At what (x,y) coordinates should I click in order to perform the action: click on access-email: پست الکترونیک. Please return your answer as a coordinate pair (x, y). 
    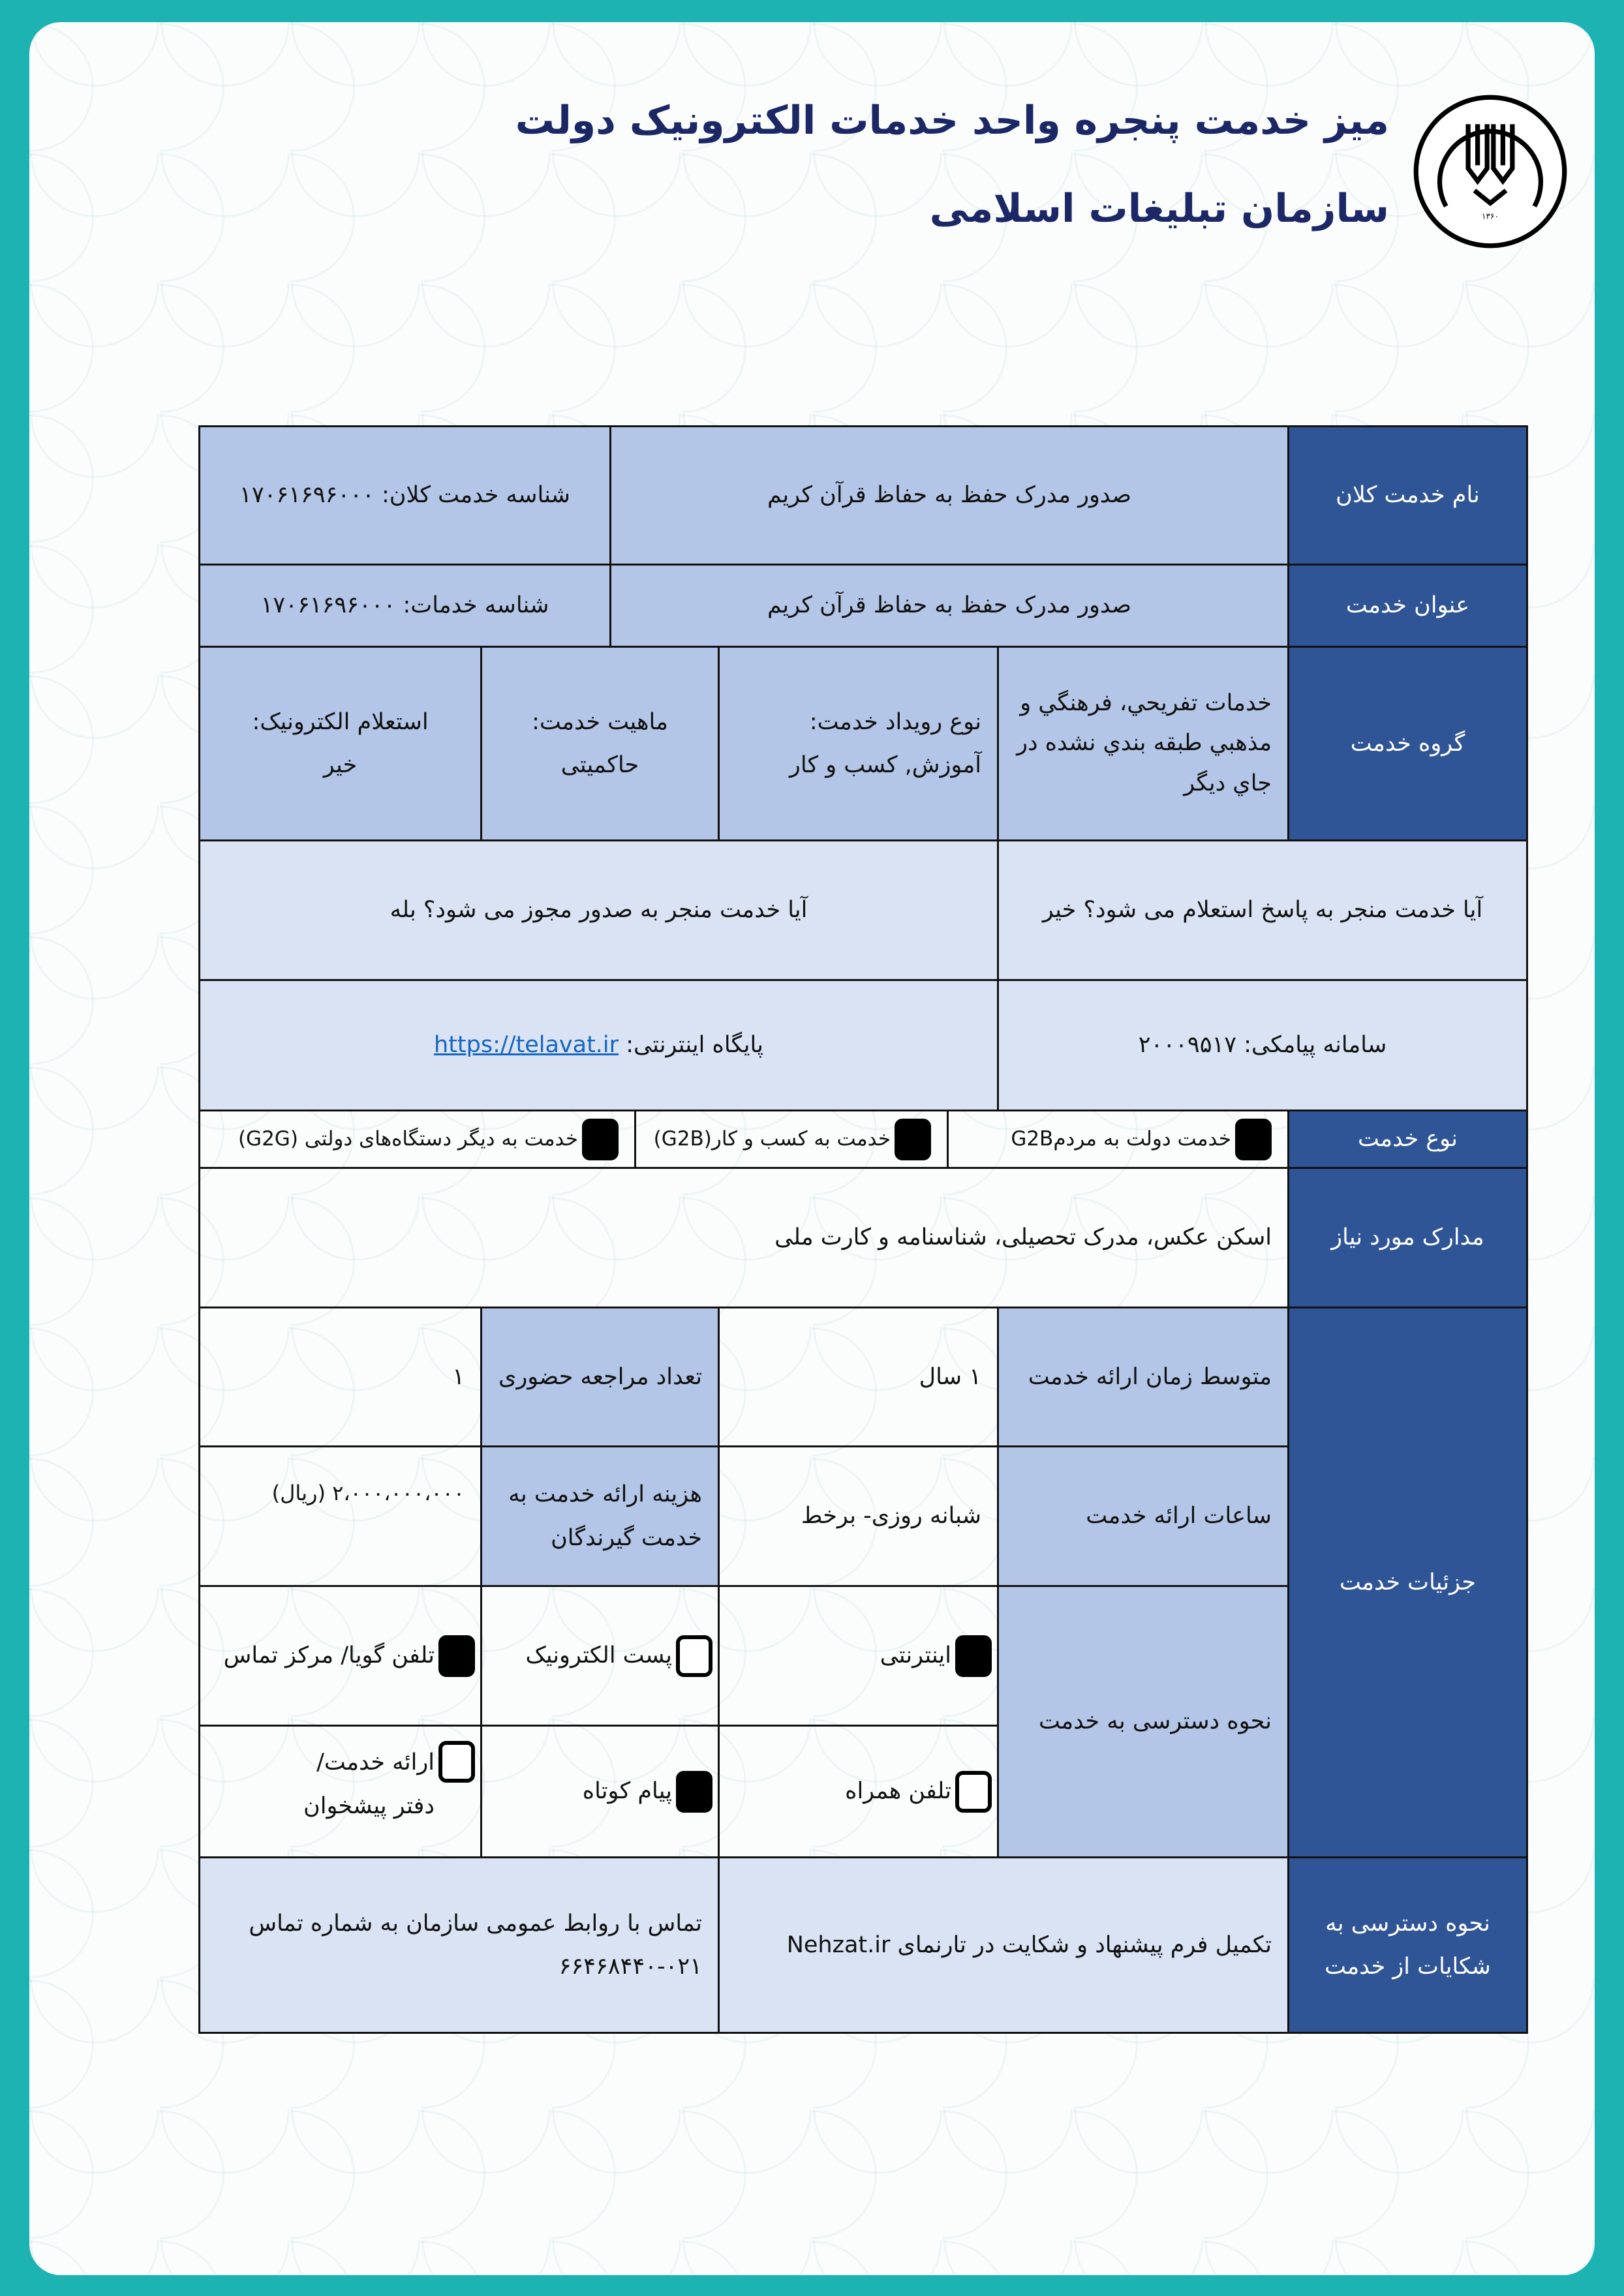
    Looking at the image, I should click on (600, 1656).